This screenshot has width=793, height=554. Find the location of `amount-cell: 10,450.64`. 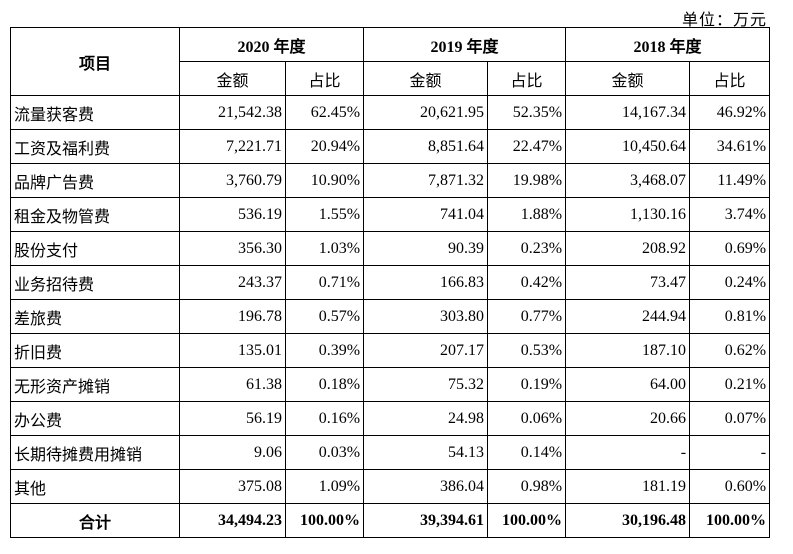

amount-cell: 10,450.64 is located at coordinates (628, 146).